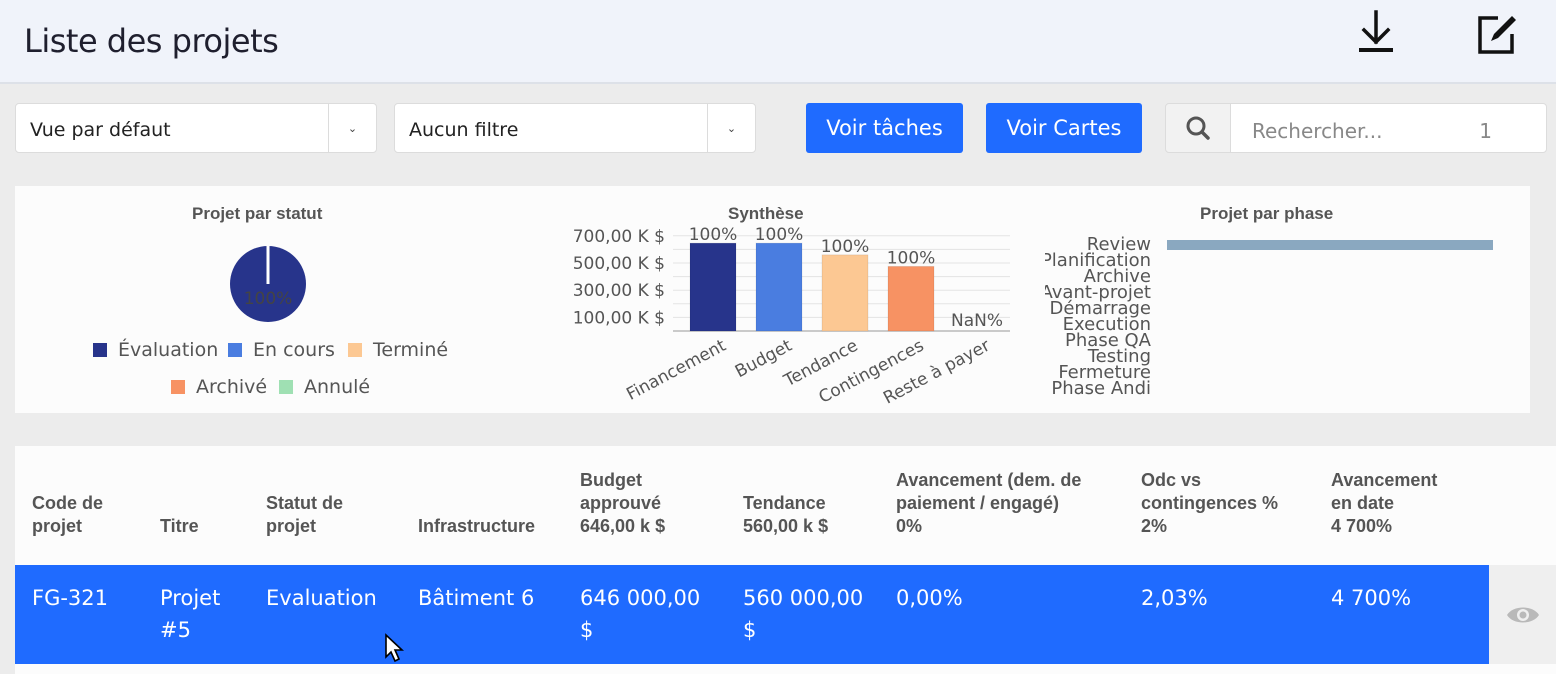 This screenshot has width=1556, height=674. Describe the element at coordinates (1064, 128) in the screenshot. I see `view-cards-button: Voir Cartes` at that location.